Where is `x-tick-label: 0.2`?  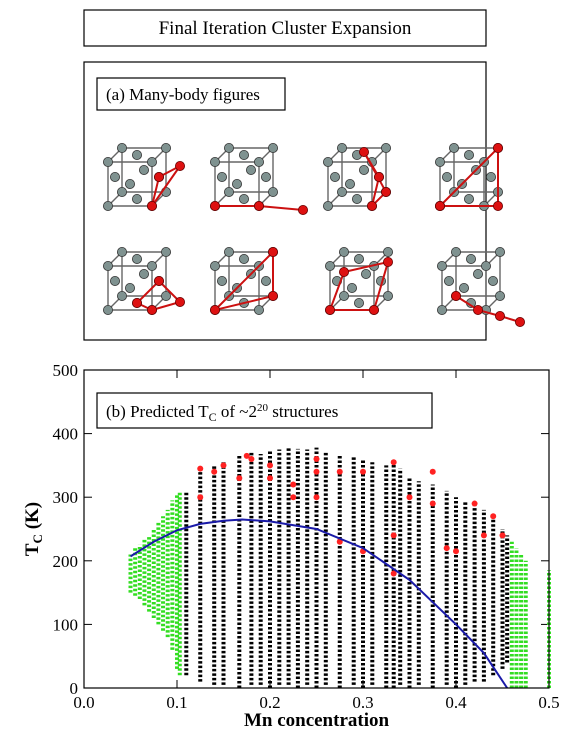 x-tick-label: 0.2 is located at coordinates (269, 702).